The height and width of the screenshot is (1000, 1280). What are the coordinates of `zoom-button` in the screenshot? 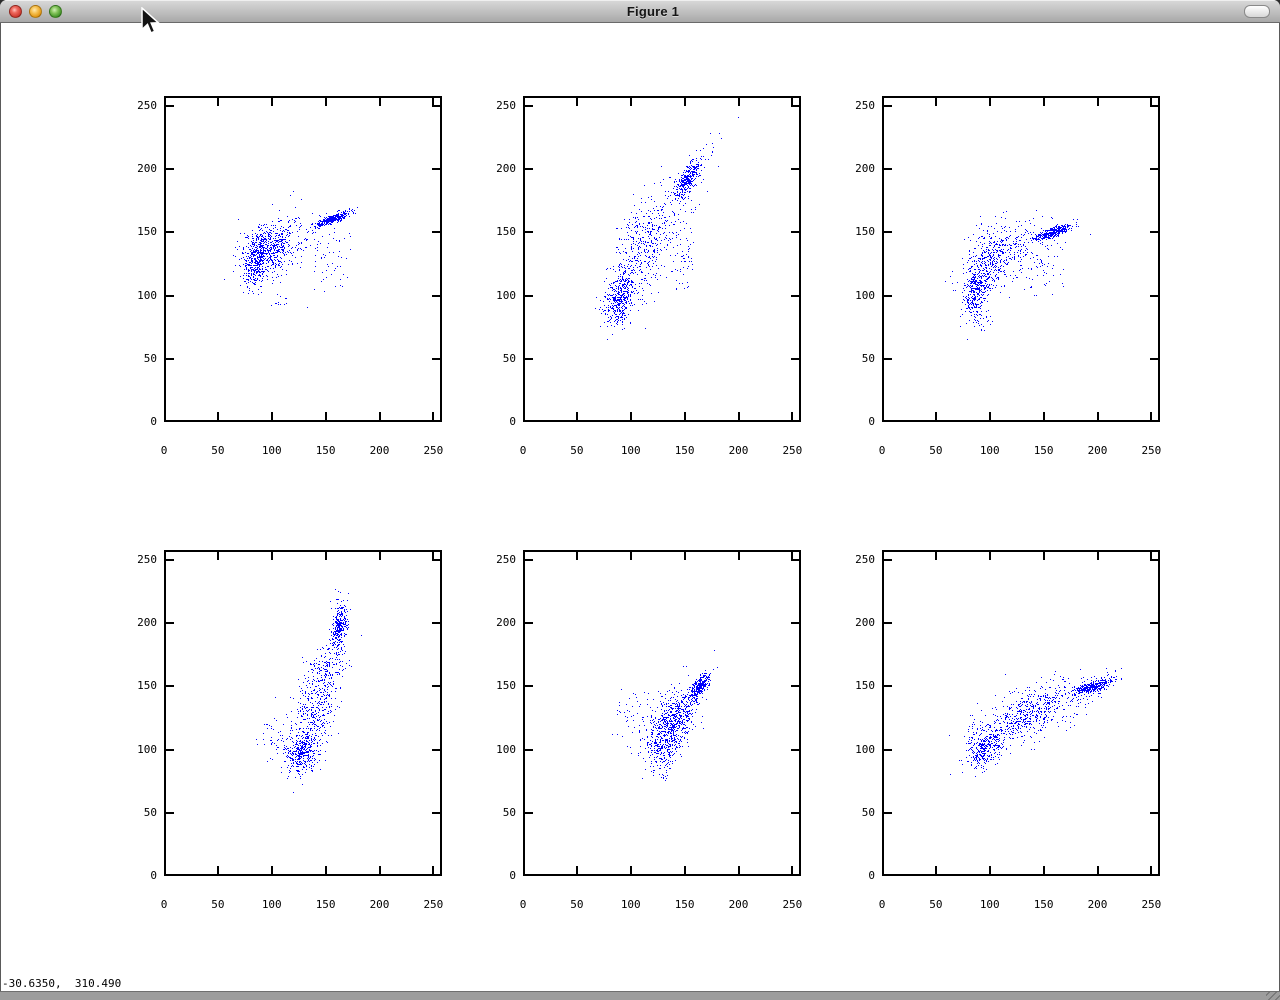 It's located at (55, 11).